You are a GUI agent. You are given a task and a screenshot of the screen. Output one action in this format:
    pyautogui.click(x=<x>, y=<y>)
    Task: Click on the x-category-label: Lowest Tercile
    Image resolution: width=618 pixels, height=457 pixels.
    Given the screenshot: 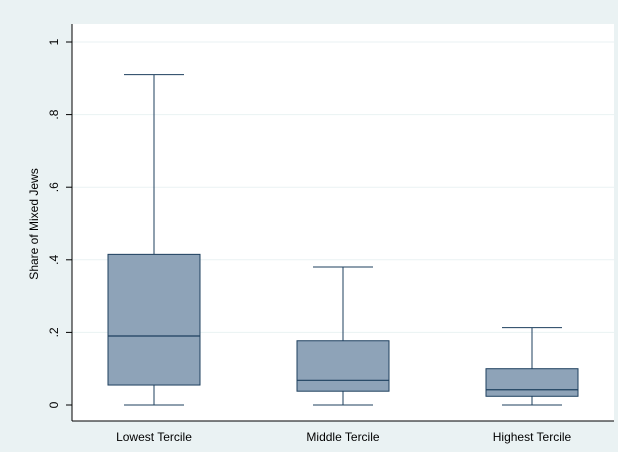 What is the action you would take?
    pyautogui.click(x=154, y=437)
    